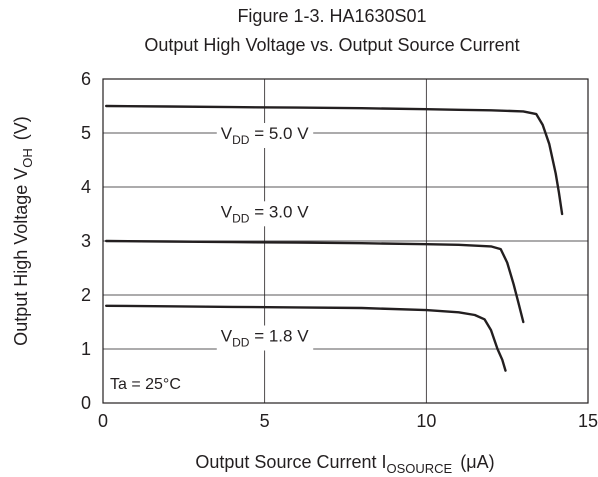  Describe the element at coordinates (265, 421) in the screenshot. I see `x-tick-label: 5` at that location.